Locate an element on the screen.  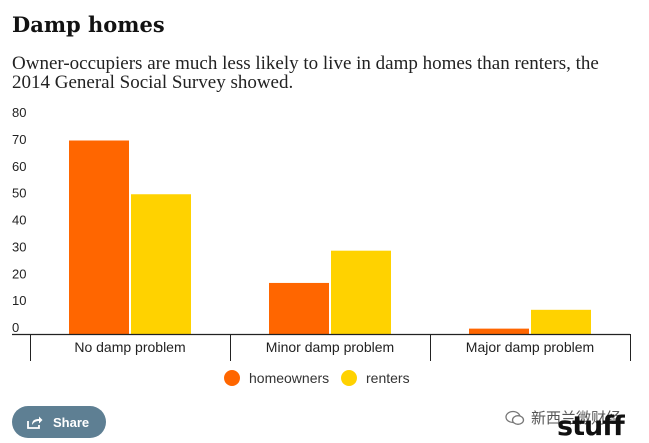
y-tick-label: 70 is located at coordinates (19, 139).